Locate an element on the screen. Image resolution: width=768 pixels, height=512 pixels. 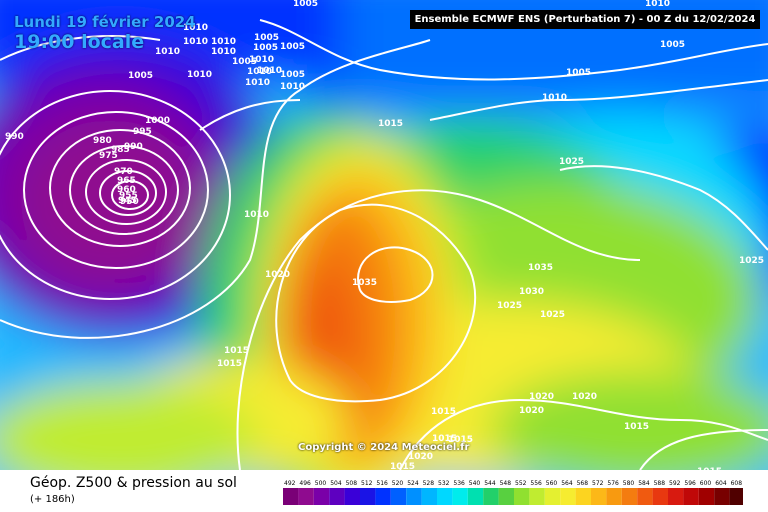
legend-value: 536 is located at coordinates (459, 483).